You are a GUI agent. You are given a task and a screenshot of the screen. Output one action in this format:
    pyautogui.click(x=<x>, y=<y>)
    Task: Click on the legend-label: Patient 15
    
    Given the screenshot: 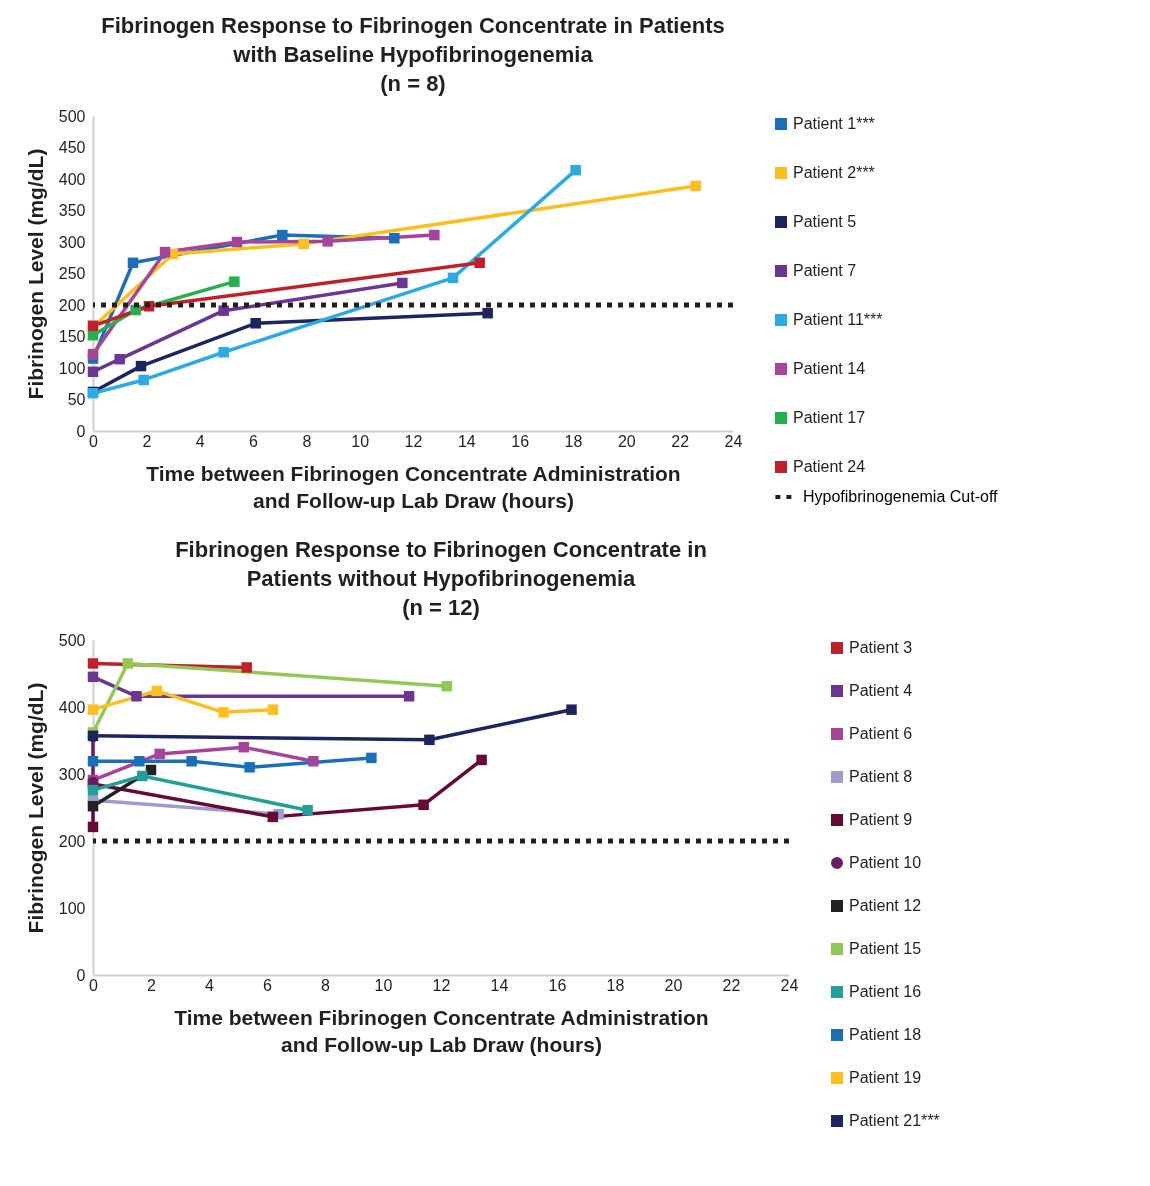 What is the action you would take?
    pyautogui.click(x=885, y=948)
    